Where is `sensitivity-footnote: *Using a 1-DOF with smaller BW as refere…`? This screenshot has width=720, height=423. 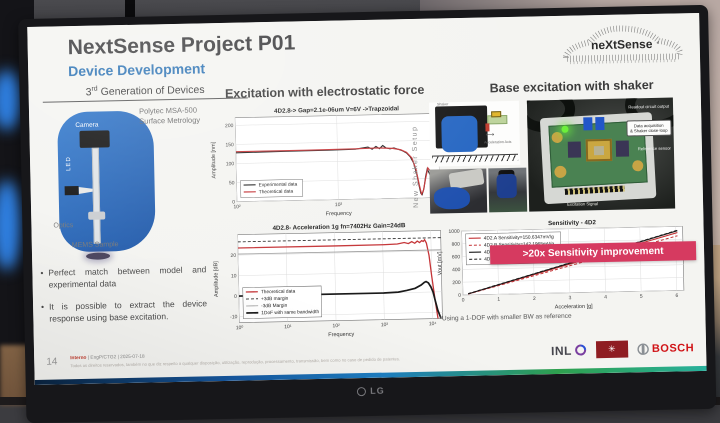
sensitivity-footnote: *Using a 1-DOF with smaller BW as refere… is located at coordinates (505, 318).